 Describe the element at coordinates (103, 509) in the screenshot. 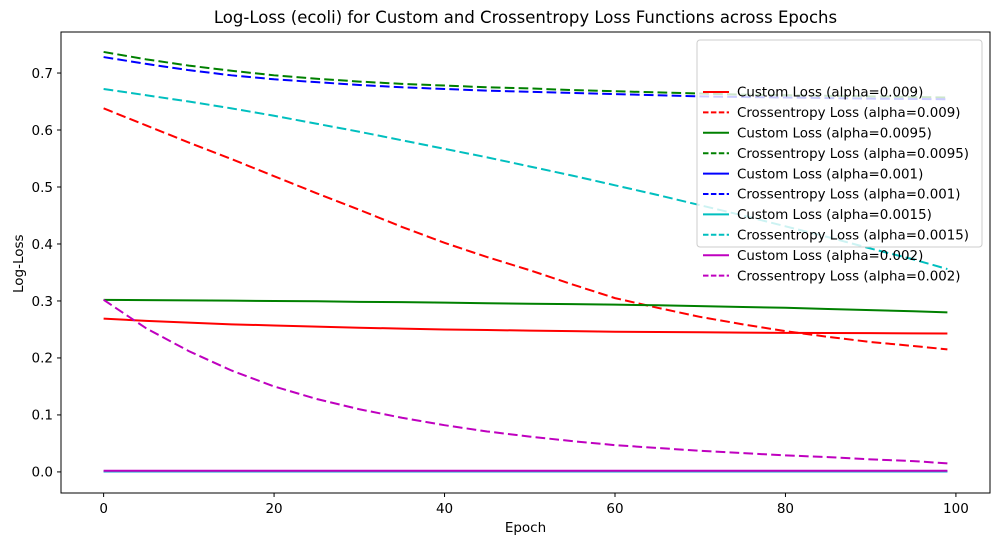

I see `x-tick-label: 0` at that location.